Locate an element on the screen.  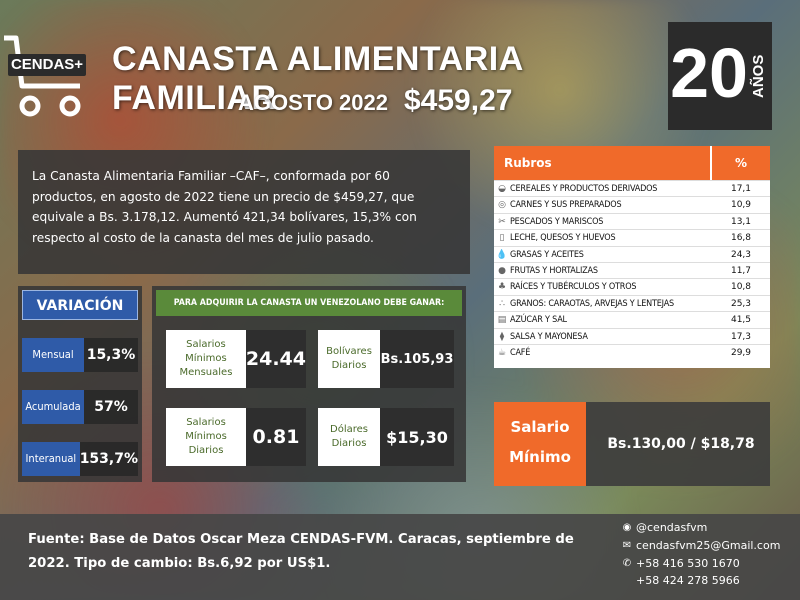
table-row: ▯ LECHE, QUESOS Y HUEVOS 16,8 is located at coordinates (632, 237).